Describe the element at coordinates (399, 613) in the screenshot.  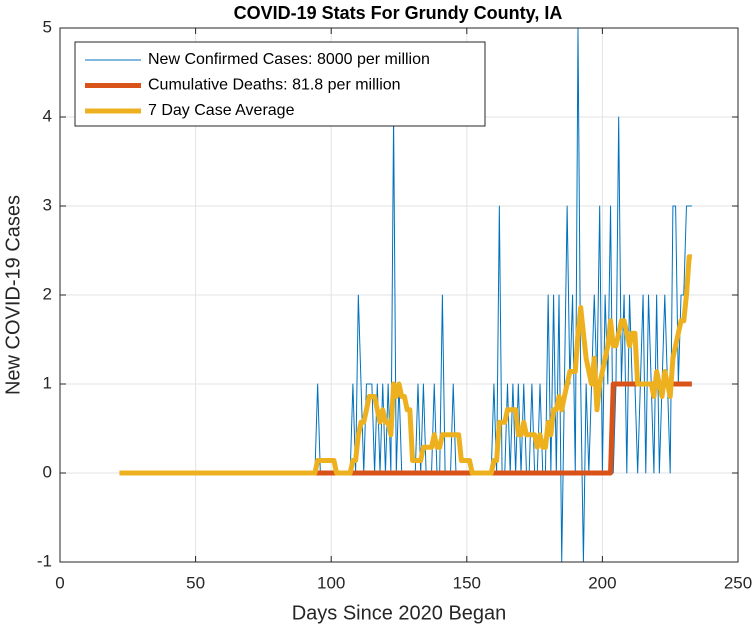
I see `x-axis-label: Days Since 2020 Began` at that location.